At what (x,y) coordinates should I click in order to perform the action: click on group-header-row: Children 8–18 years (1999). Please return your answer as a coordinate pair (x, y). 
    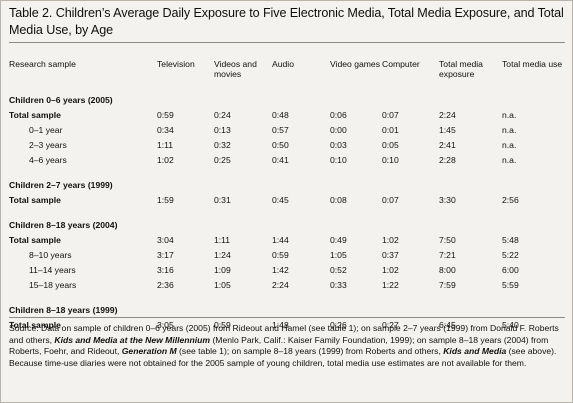
    Looking at the image, I should click on (287, 307).